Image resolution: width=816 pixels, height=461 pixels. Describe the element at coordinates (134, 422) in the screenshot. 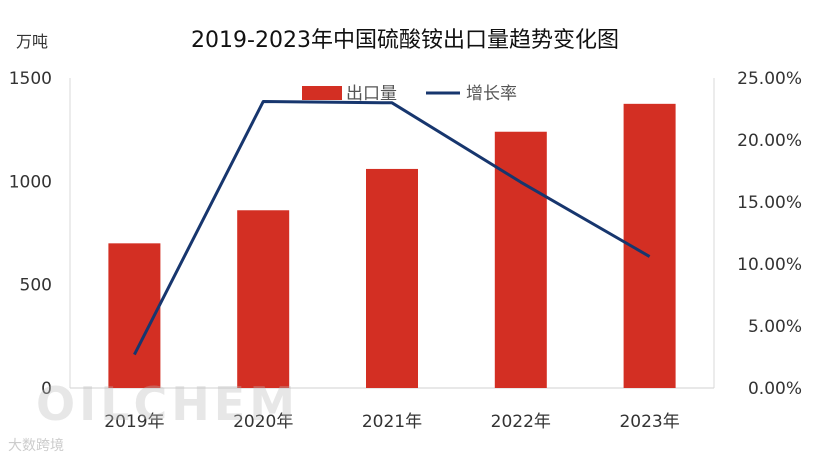

I see `x-tick-label: 2019年` at that location.